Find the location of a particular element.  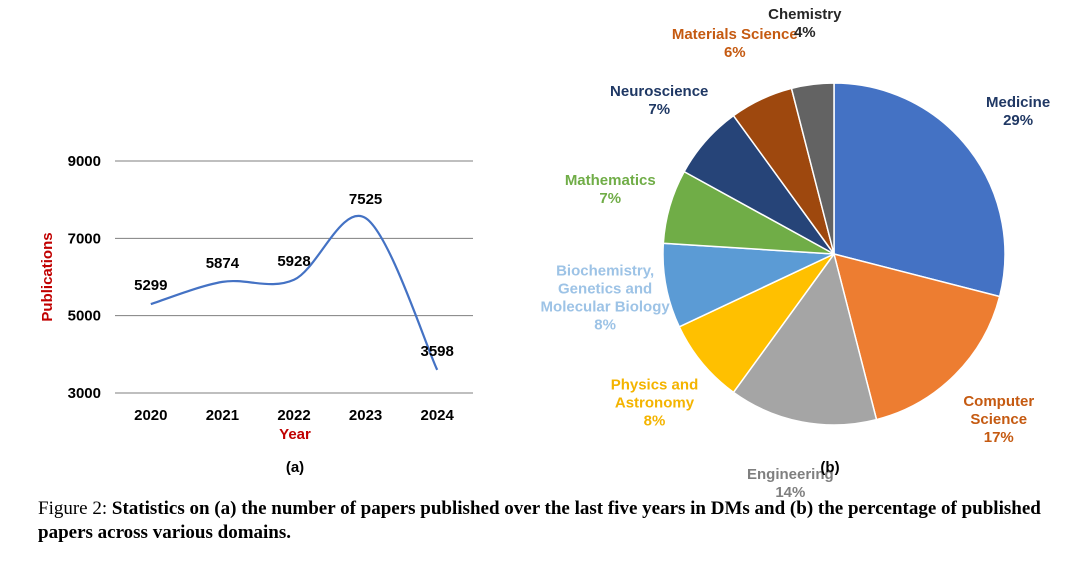

slice-percent: 29% is located at coordinates (1018, 120).